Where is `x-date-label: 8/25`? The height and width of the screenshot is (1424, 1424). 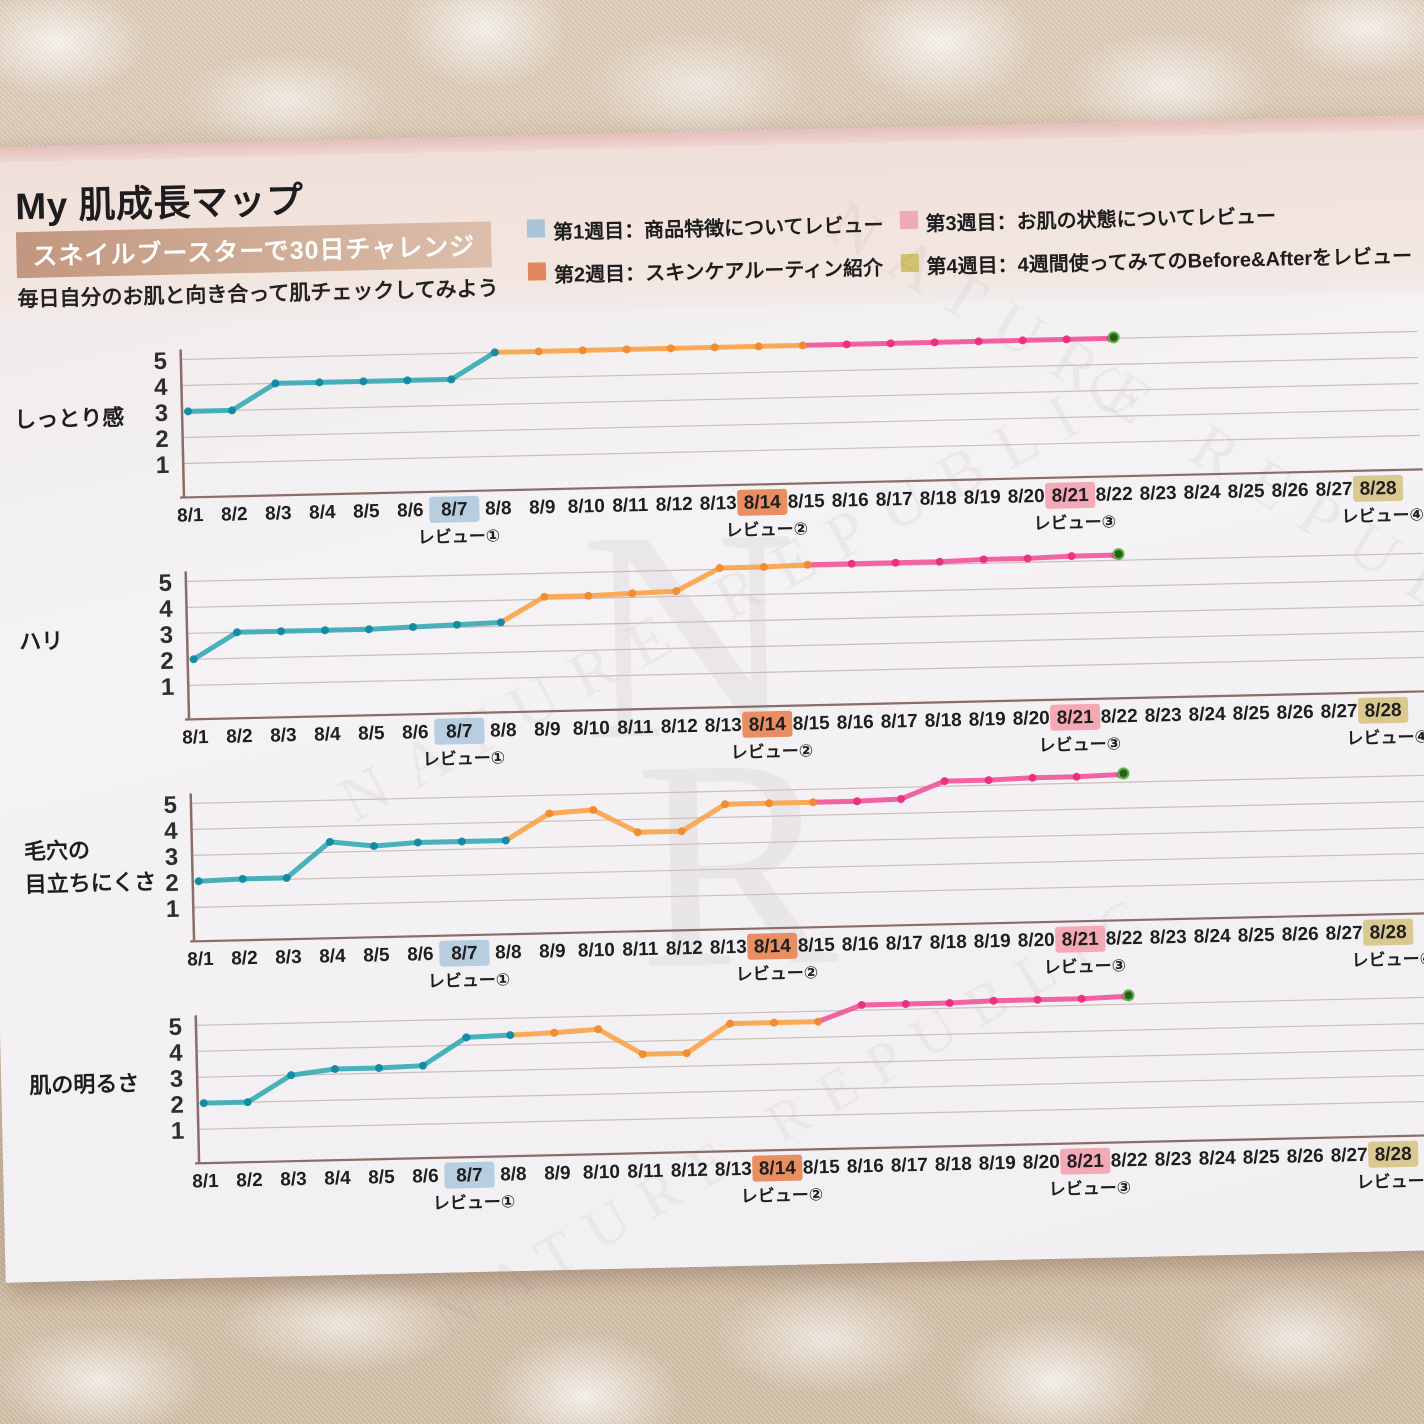 x-date-label: 8/25 is located at coordinates (1262, 1158).